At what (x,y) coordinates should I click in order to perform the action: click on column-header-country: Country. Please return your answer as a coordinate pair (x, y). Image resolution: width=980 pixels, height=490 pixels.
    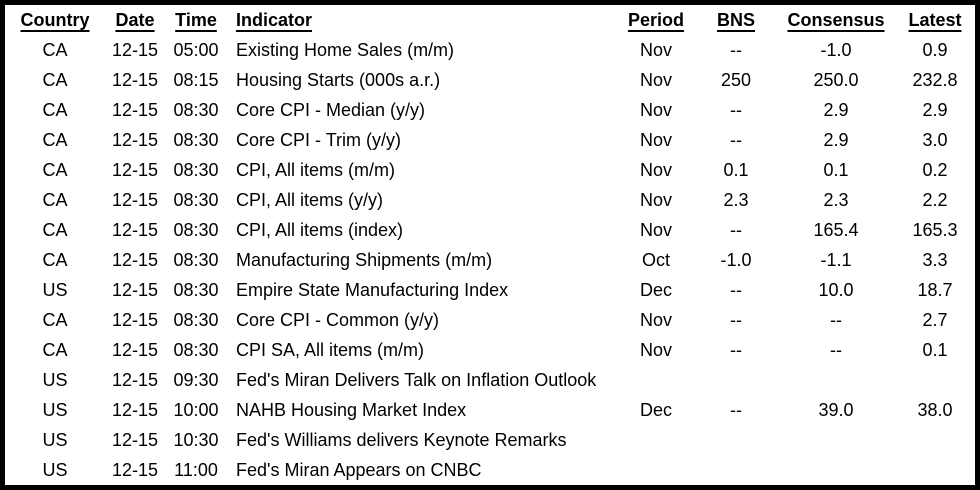
    Looking at the image, I should click on (55, 20).